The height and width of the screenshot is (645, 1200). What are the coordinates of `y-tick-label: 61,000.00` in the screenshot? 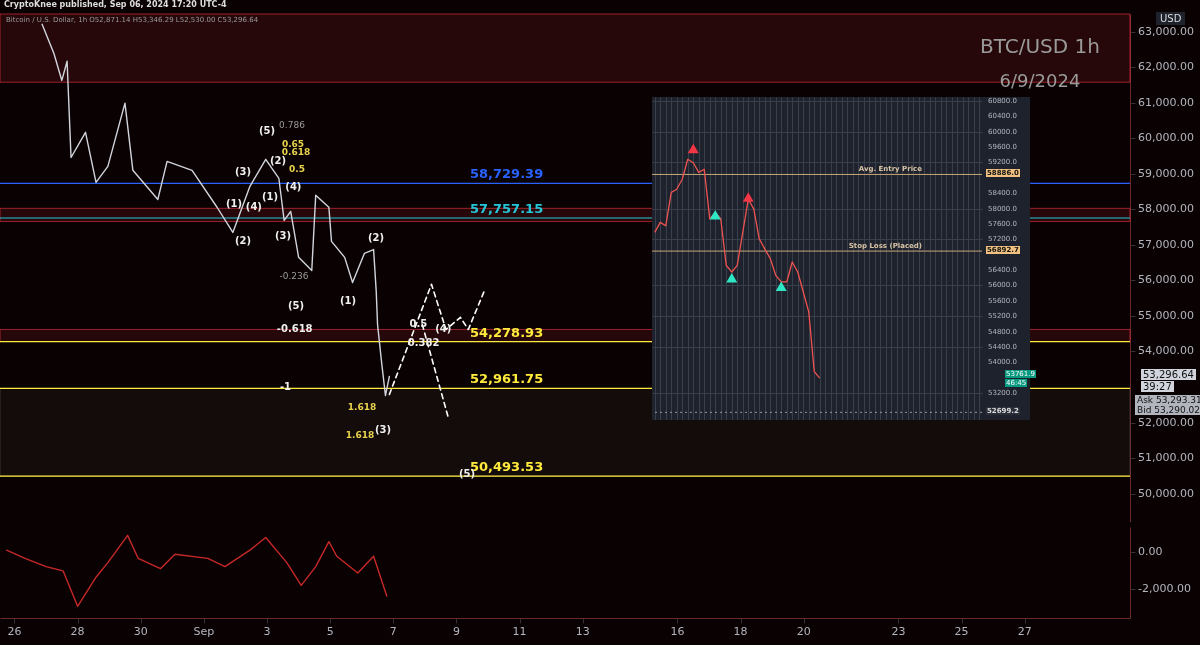 It's located at (1166, 102).